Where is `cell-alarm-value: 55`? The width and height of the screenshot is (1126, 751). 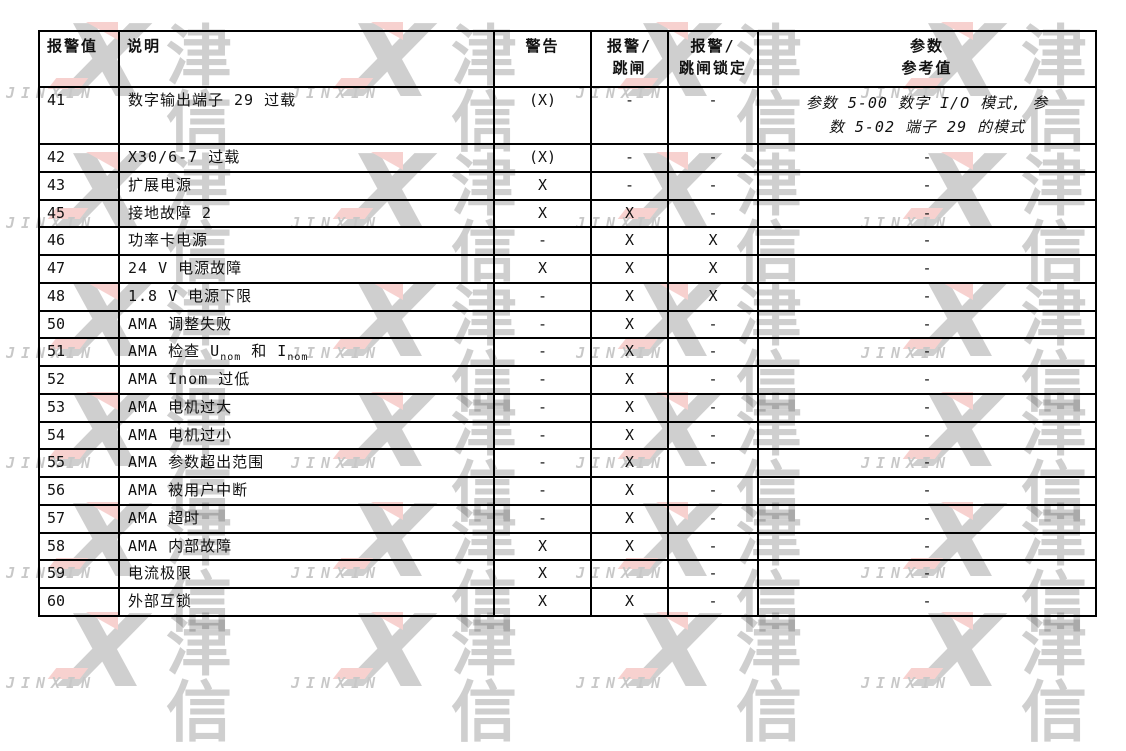
cell-alarm-value: 55 is located at coordinates (79, 463).